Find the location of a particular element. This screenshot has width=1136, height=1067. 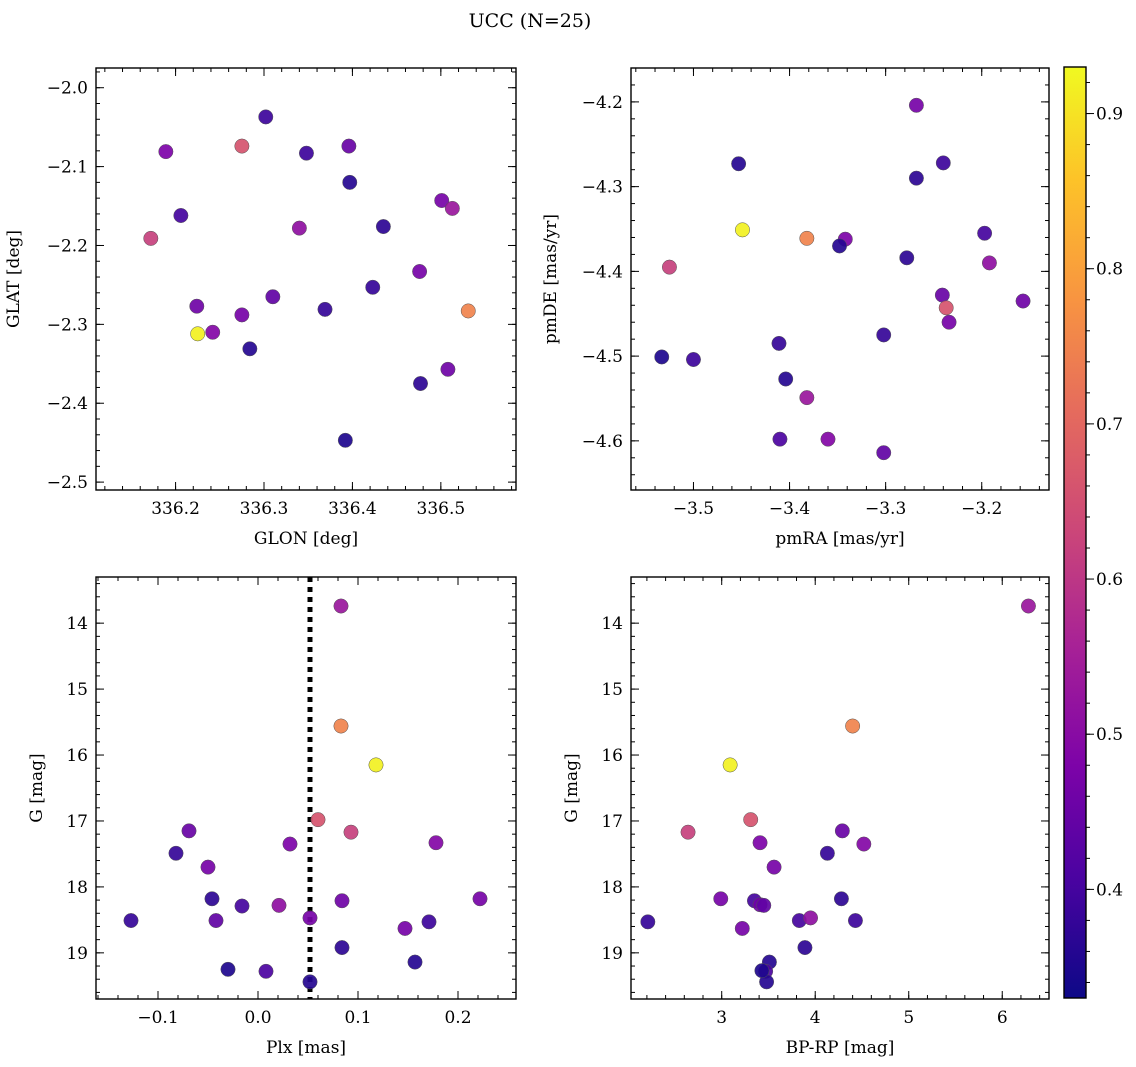

x-axis-label: GLON [deg] is located at coordinates (306, 539).